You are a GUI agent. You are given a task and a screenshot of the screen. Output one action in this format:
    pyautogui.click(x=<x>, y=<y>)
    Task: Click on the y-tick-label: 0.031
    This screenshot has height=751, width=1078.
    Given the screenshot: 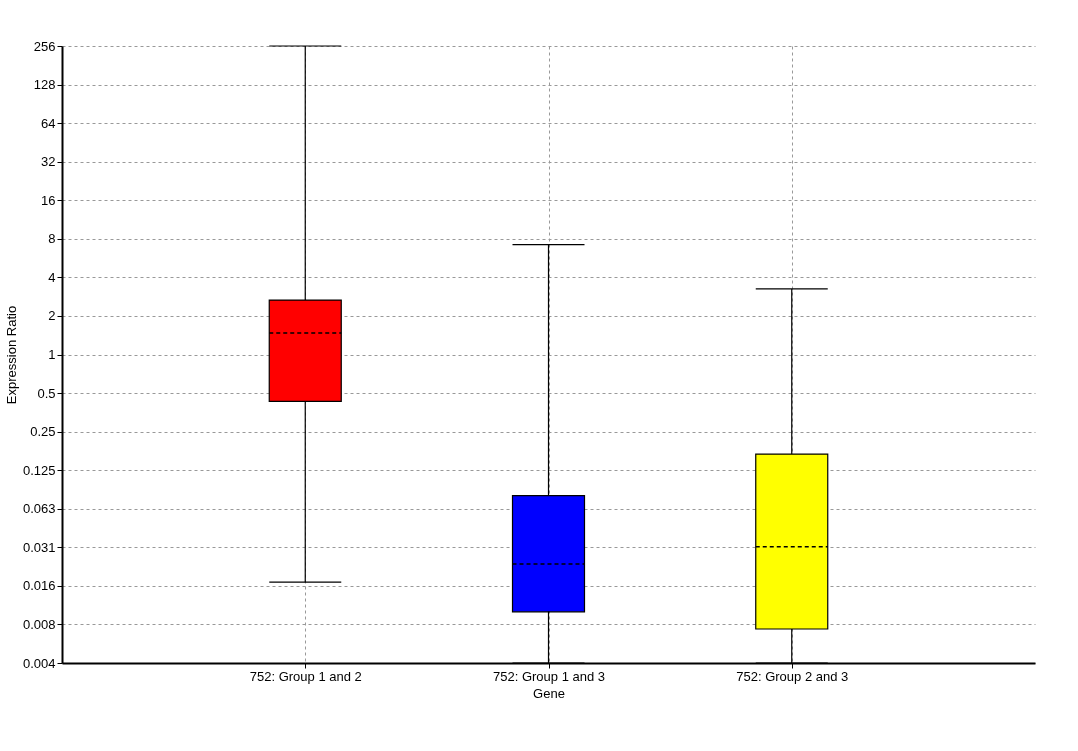 What is the action you would take?
    pyautogui.click(x=39, y=547)
    